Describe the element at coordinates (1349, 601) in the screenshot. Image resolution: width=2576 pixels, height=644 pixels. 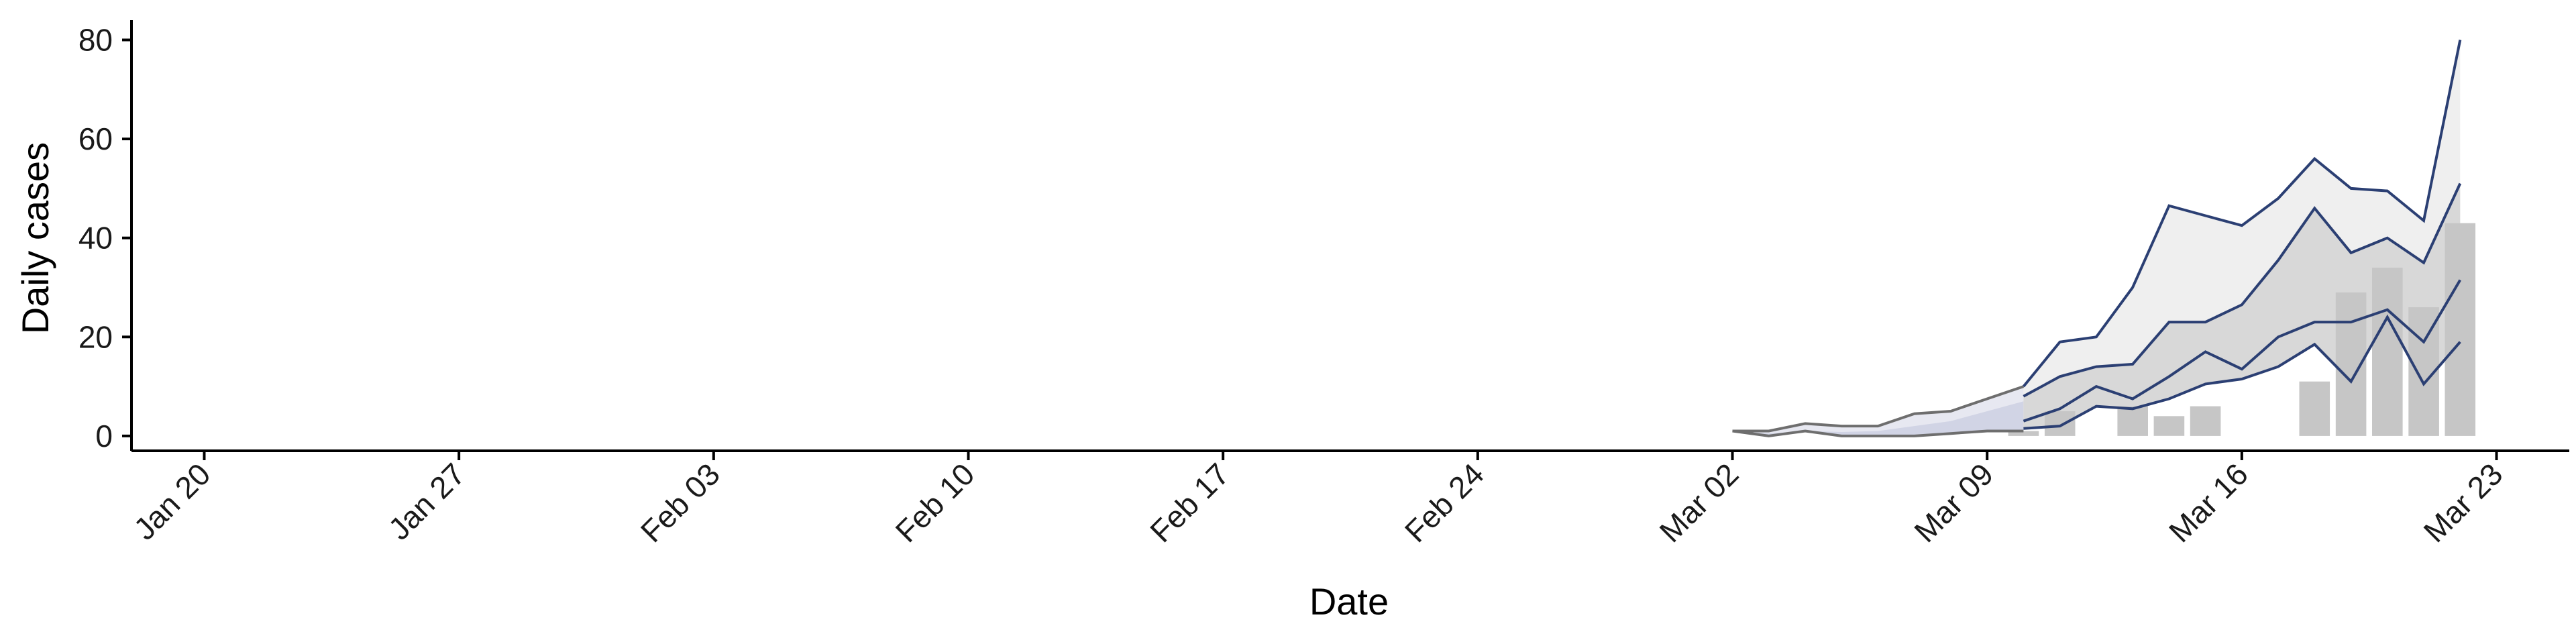
I see `x-axis-title: Date` at that location.